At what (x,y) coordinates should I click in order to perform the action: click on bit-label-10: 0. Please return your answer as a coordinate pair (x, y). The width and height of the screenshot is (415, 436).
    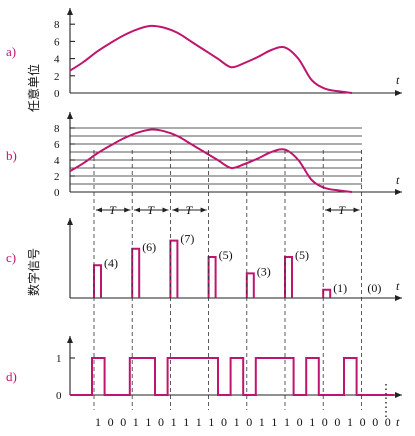
    Looking at the image, I should click on (224, 422).